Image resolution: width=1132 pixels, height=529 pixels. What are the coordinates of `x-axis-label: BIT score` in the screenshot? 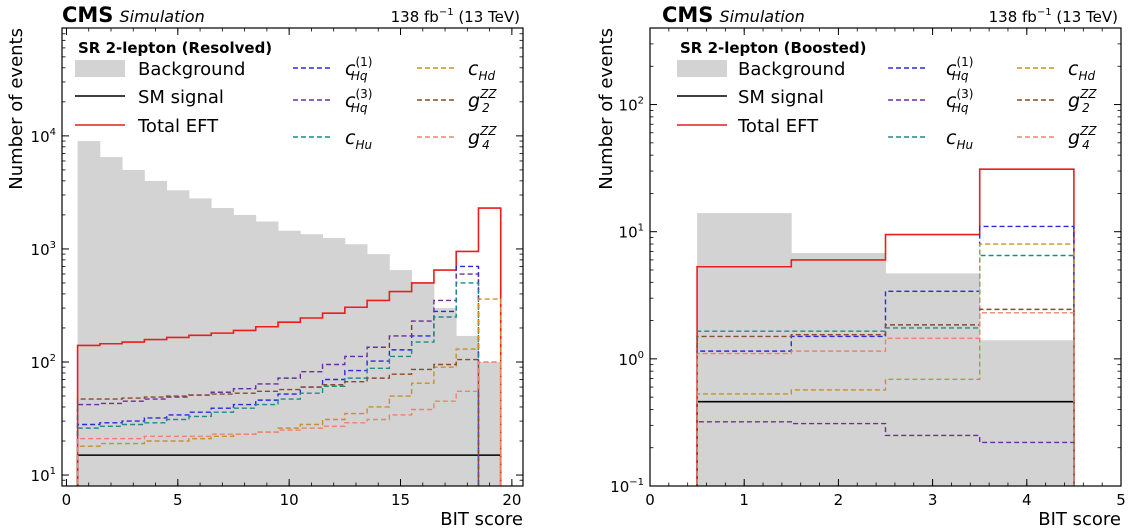 It's located at (481, 519).